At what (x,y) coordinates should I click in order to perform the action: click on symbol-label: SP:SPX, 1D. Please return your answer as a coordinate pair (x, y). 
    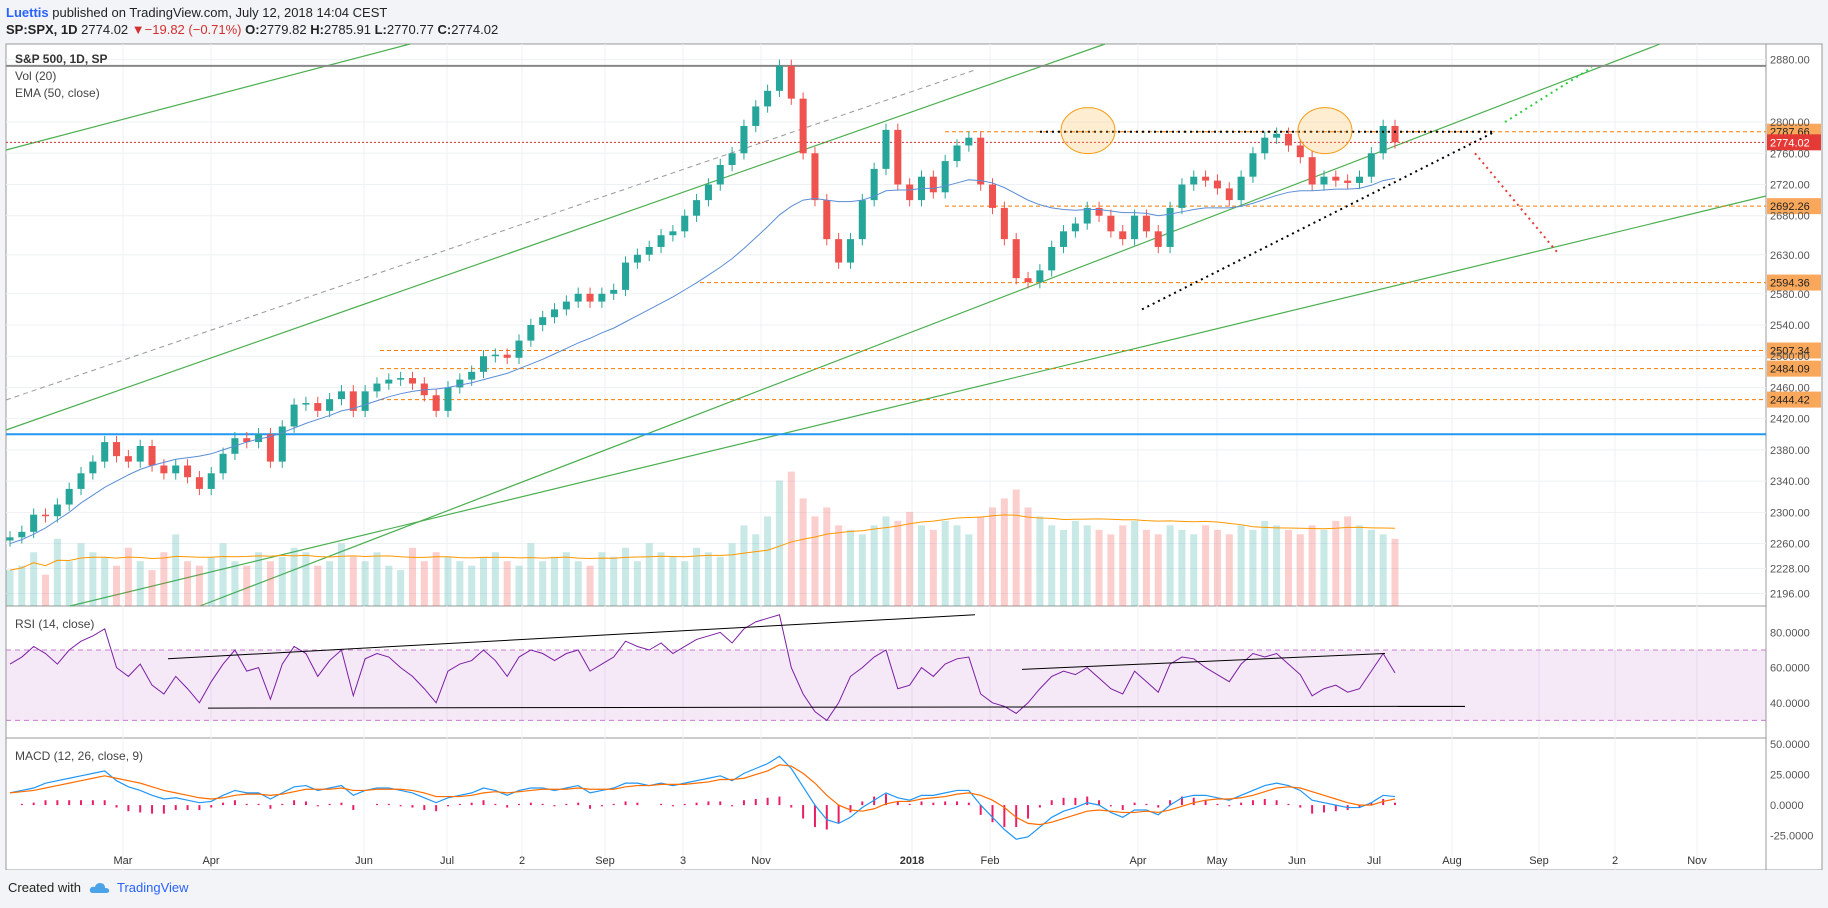
    Looking at the image, I should click on (42, 29).